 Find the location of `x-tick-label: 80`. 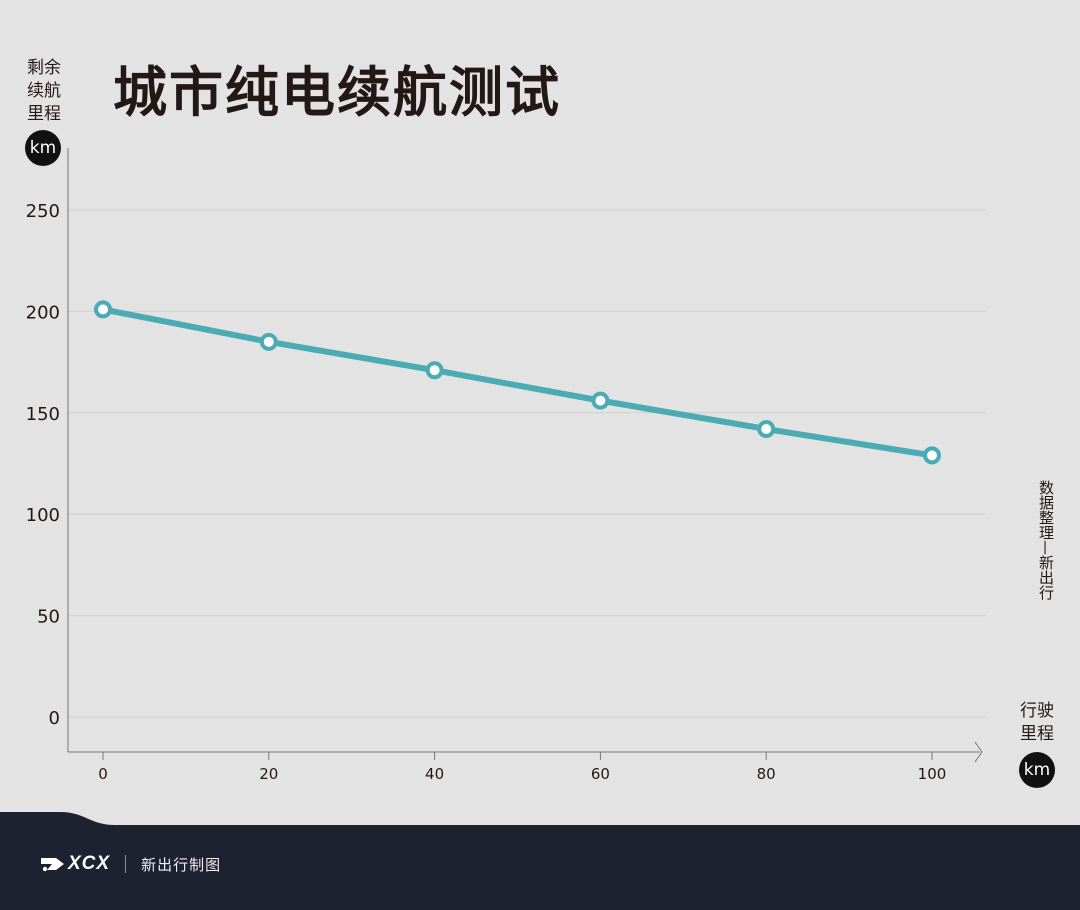

x-tick-label: 80 is located at coordinates (766, 774).